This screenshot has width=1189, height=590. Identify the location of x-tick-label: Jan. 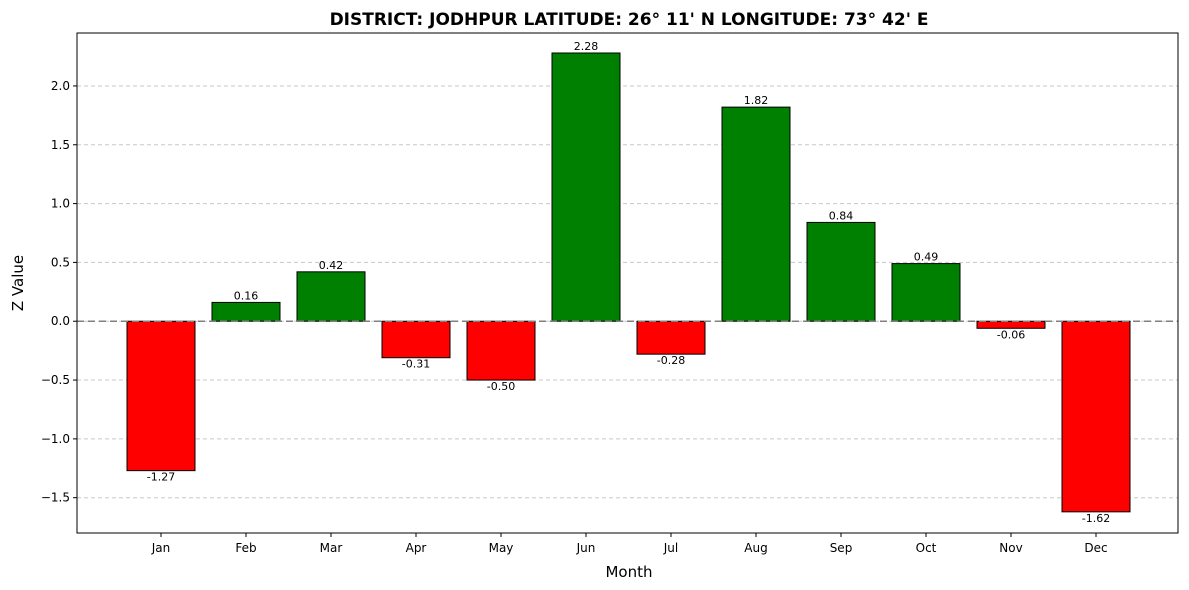
(161, 548).